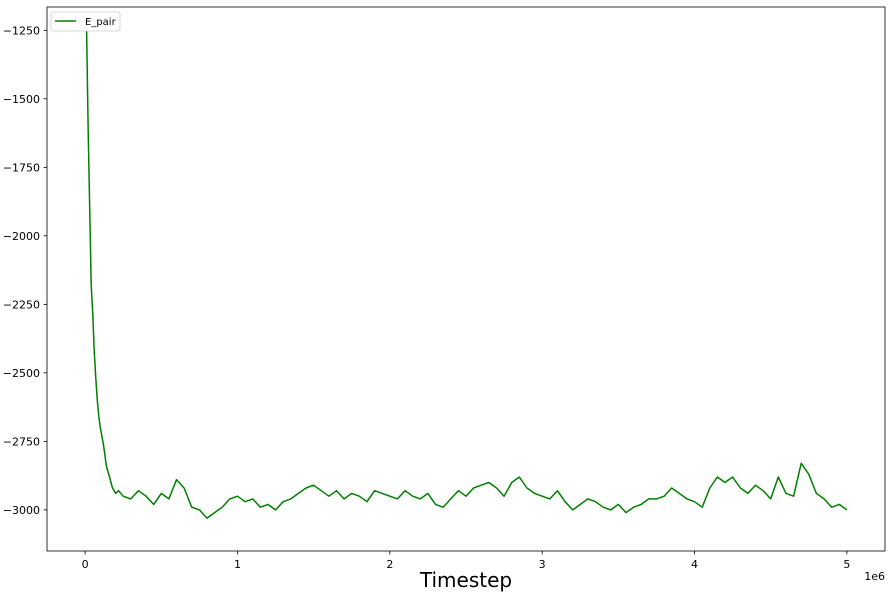 Image resolution: width=892 pixels, height=598 pixels. What do you see at coordinates (101, 22) in the screenshot?
I see `legend-label: E_pair` at bounding box center [101, 22].